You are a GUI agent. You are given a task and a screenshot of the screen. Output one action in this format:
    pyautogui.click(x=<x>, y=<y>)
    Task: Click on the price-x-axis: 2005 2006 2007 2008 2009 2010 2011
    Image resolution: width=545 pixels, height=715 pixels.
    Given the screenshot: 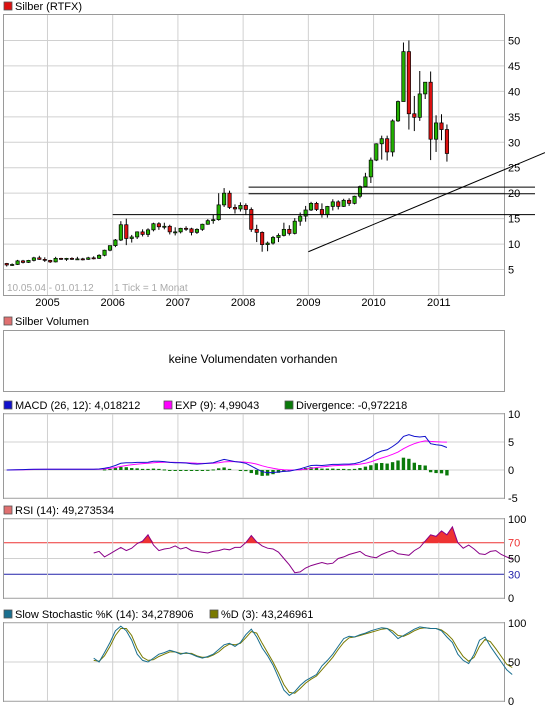 What is the action you would take?
    pyautogui.click(x=242, y=303)
    